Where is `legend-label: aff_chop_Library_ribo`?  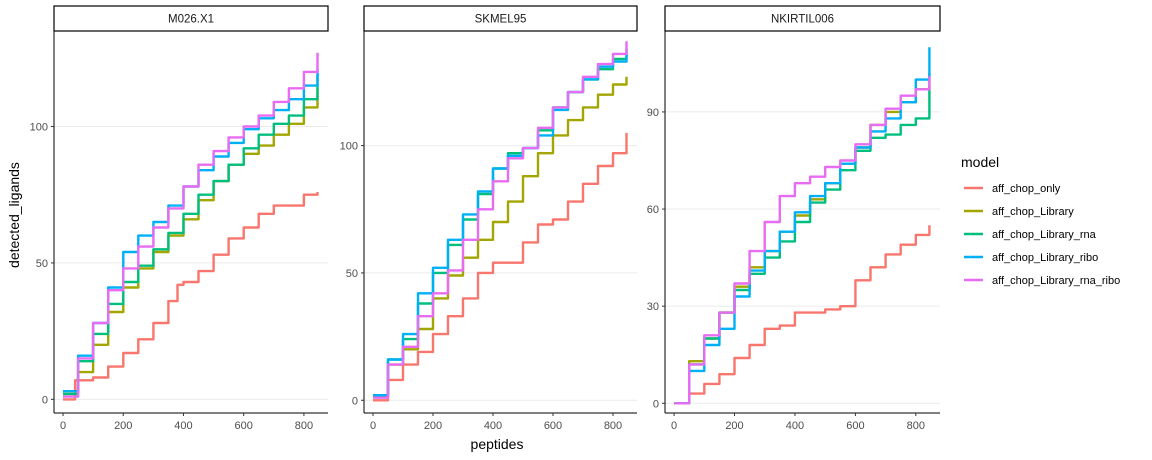 legend-label: aff_chop_Library_ribo is located at coordinates (1045, 258).